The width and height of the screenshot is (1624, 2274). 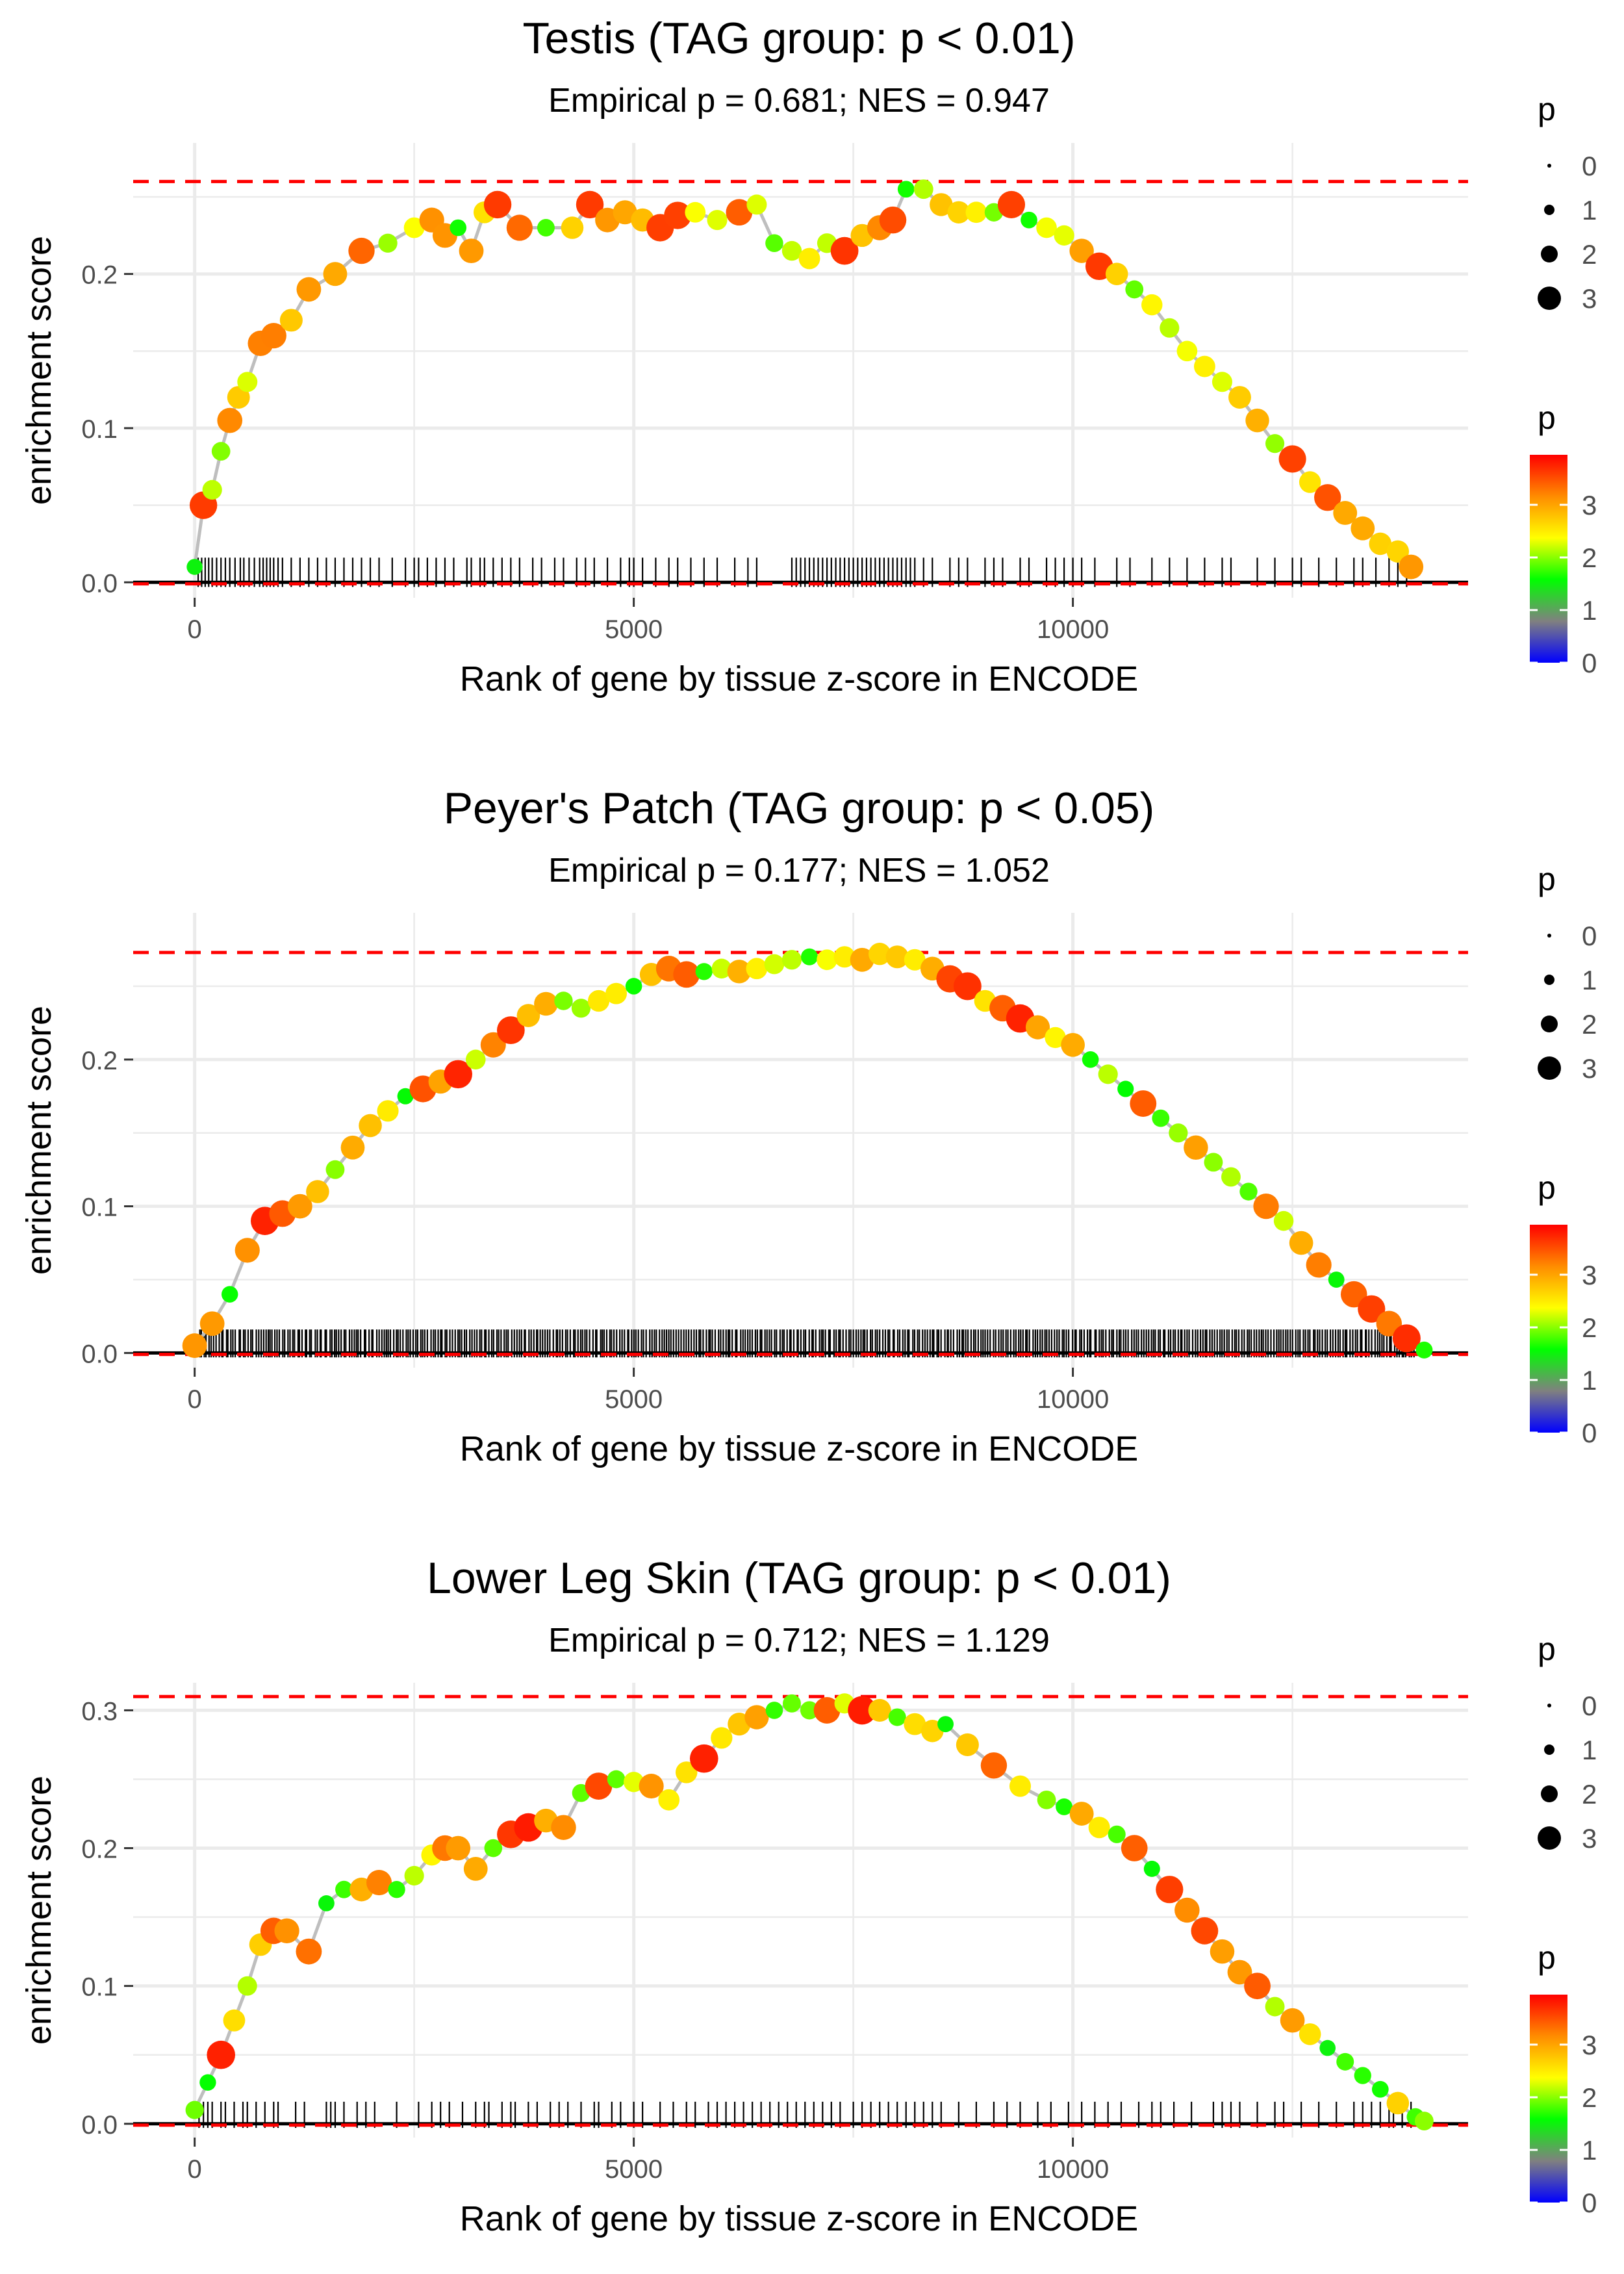 I want to click on x-tick-label: 10000, so click(x=1073, y=2169).